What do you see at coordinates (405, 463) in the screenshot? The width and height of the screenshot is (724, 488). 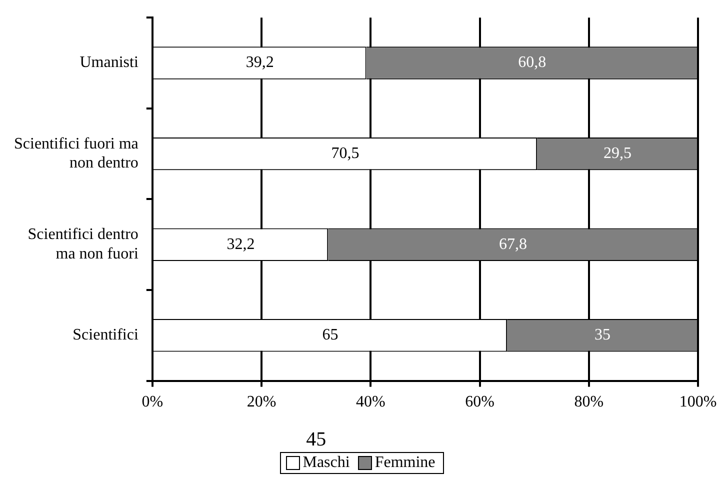 I see `legend-label: Femmine` at bounding box center [405, 463].